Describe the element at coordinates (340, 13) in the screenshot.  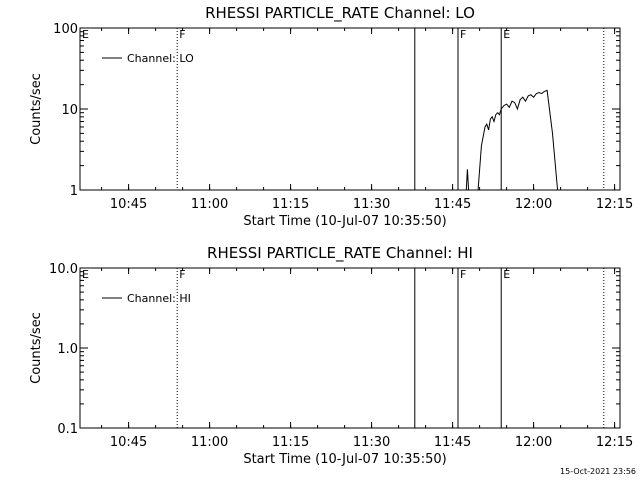
I see `chart-title: RHESSI PARTICLE_RATE Channel: LO` at that location.